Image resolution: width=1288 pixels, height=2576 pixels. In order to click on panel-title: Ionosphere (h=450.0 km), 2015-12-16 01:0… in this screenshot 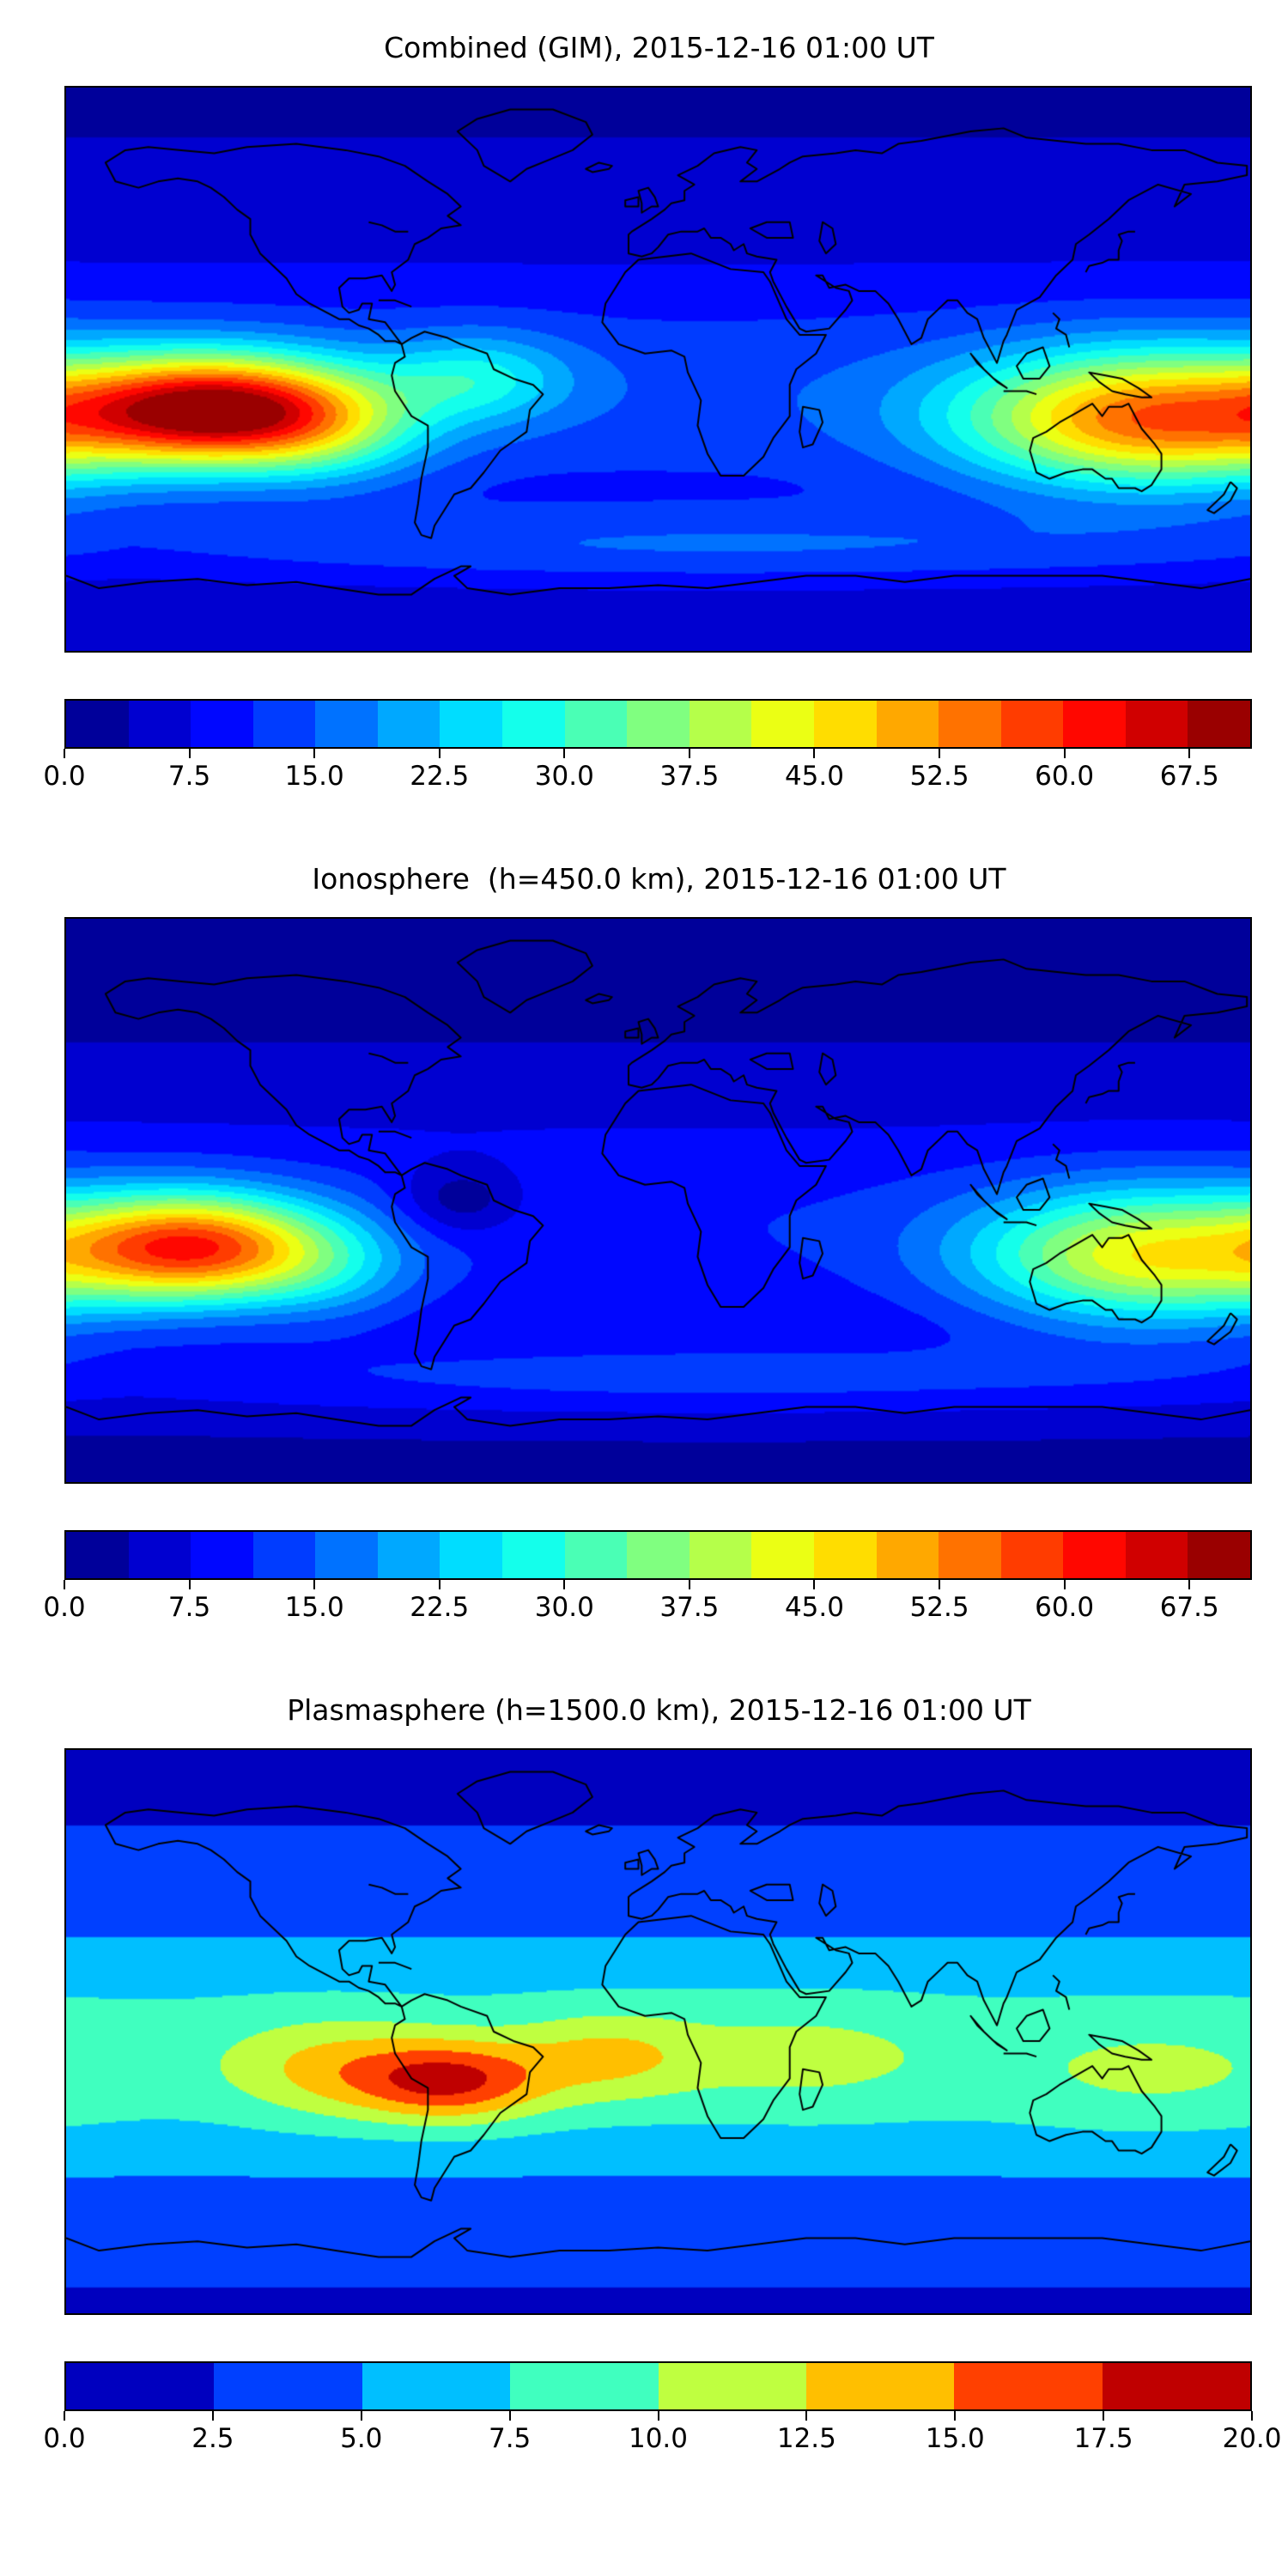, I will do `click(659, 879)`.